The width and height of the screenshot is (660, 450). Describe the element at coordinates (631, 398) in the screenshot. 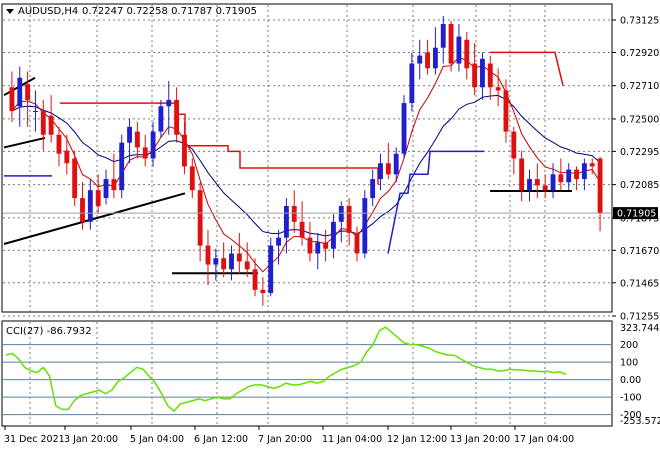

I see `cci-level-label: -100` at that location.